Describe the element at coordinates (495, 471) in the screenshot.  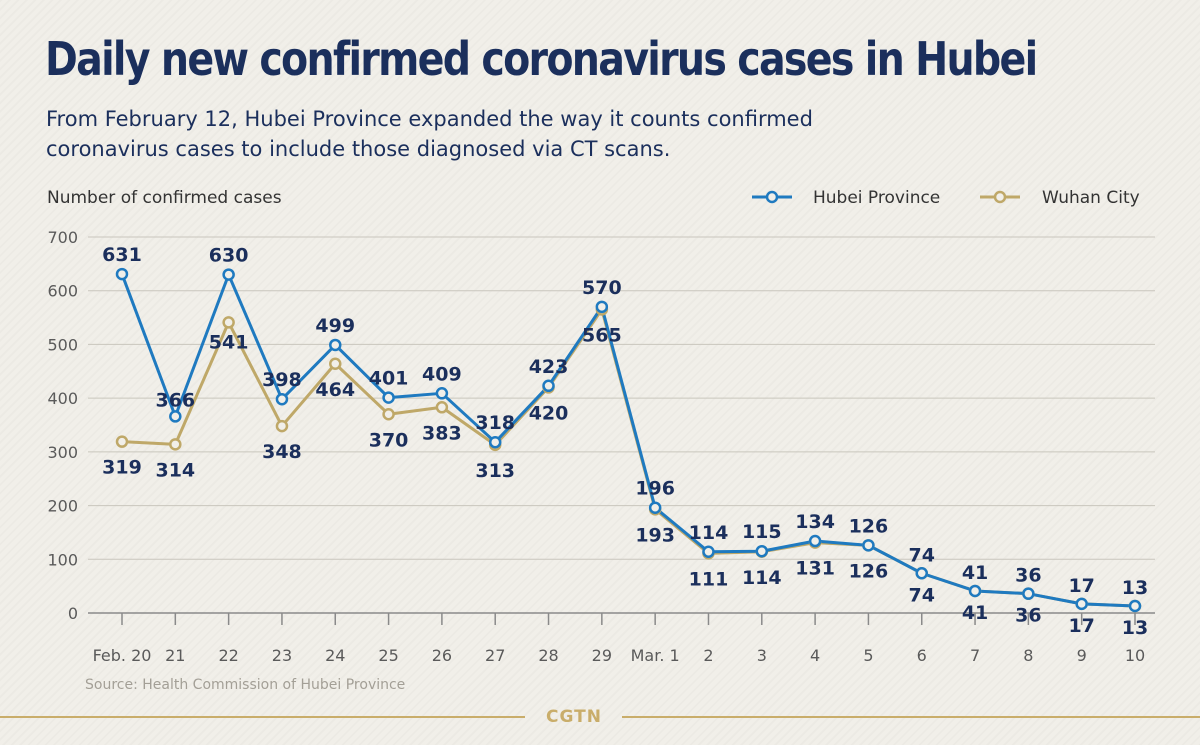
I see `data-label-wuhan: 313` at that location.